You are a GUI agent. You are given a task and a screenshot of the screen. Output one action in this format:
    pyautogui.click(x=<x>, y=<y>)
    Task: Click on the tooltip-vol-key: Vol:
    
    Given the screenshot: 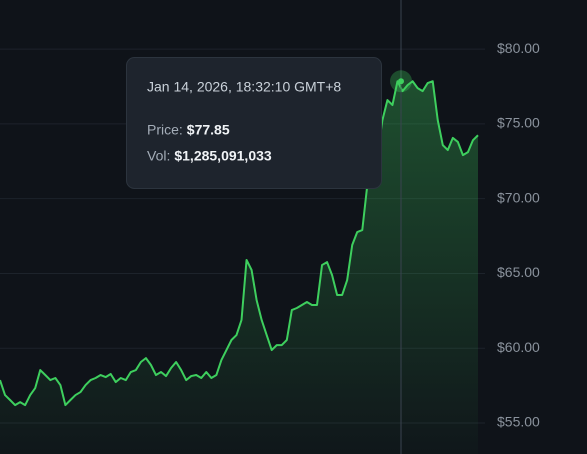 What is the action you would take?
    pyautogui.click(x=158, y=156)
    